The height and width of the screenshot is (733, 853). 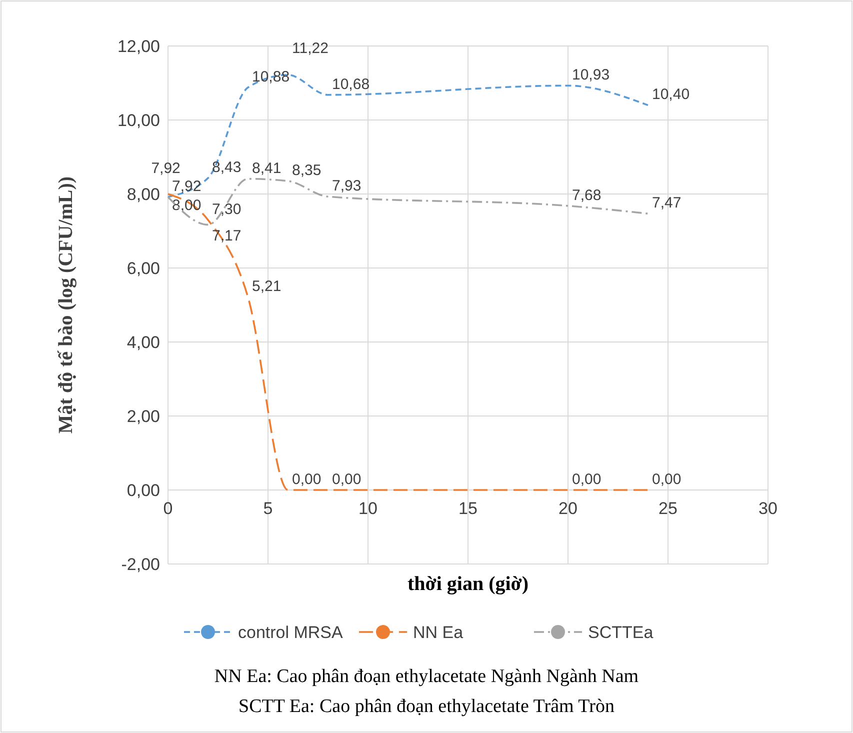 What do you see at coordinates (143, 416) in the screenshot?
I see `y-tick-label: 2,00` at bounding box center [143, 416].